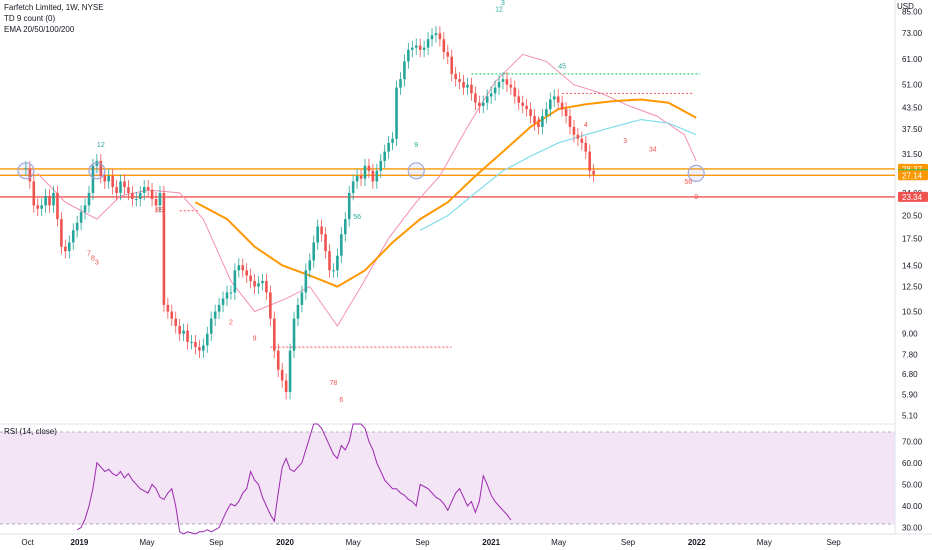 The width and height of the screenshot is (932, 550). What do you see at coordinates (912, 484) in the screenshot?
I see `rsi-axis: 70.00 60.00 50.00 40.00 30.00` at bounding box center [912, 484].